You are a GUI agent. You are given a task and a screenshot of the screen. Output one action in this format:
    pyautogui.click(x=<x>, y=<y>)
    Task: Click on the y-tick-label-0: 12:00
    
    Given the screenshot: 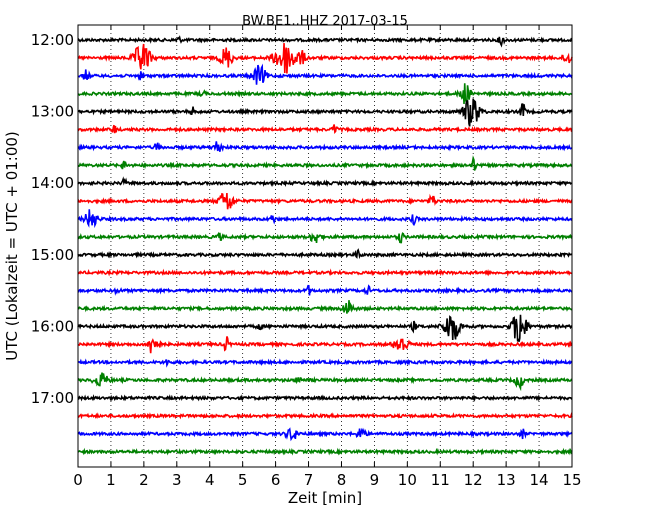 What is the action you would take?
    pyautogui.click(x=52, y=40)
    